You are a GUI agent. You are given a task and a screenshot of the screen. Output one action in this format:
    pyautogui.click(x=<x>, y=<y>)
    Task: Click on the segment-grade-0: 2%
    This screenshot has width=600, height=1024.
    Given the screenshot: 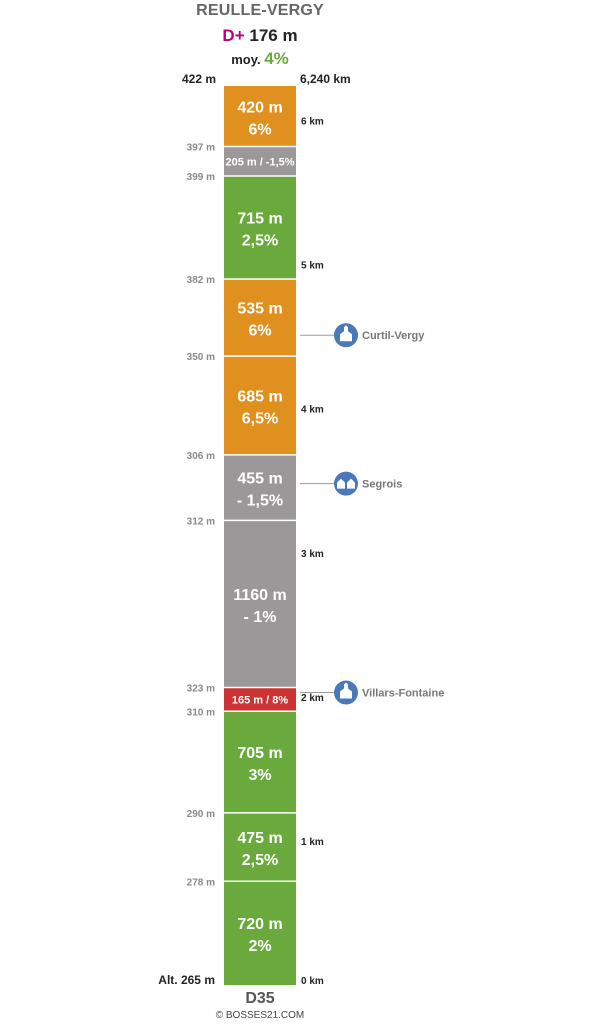 What is the action you would take?
    pyautogui.click(x=259, y=946)
    